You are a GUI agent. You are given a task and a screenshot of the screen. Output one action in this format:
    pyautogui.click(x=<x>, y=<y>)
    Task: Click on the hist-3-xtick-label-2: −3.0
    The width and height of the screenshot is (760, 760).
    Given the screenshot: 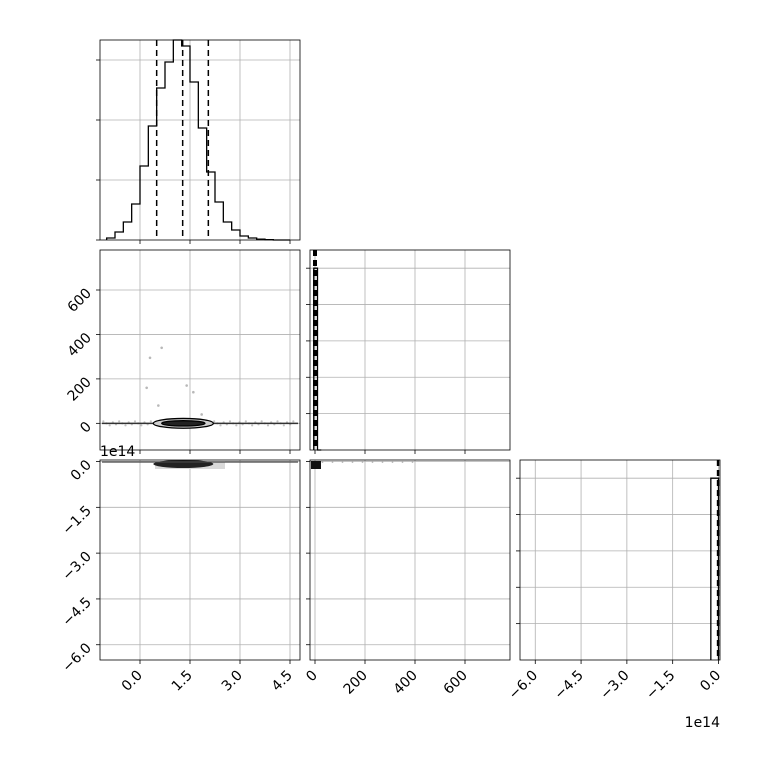 What is the action you would take?
    pyautogui.click(x=614, y=685)
    